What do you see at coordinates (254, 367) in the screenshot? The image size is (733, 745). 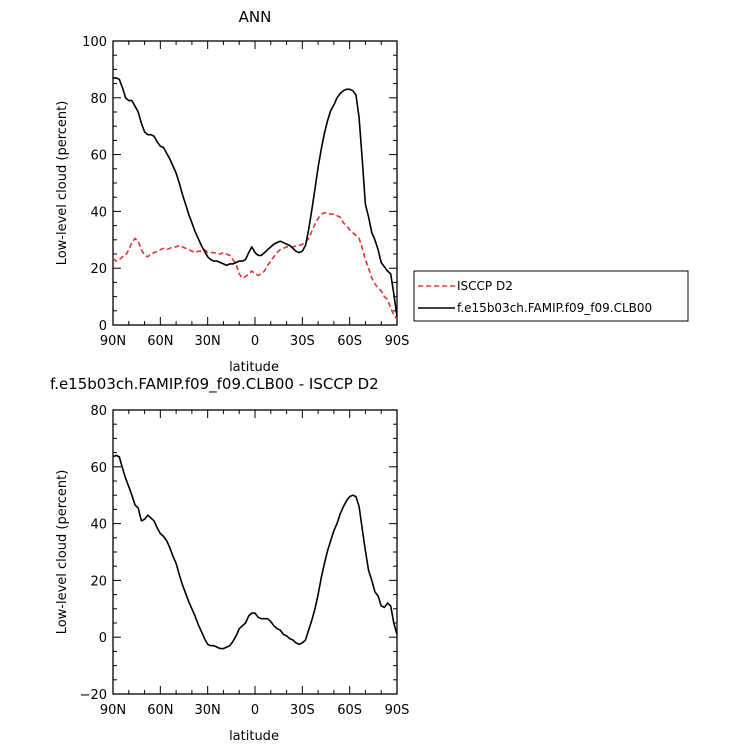 I see `x-axis-label-top: latitude` at bounding box center [254, 367].